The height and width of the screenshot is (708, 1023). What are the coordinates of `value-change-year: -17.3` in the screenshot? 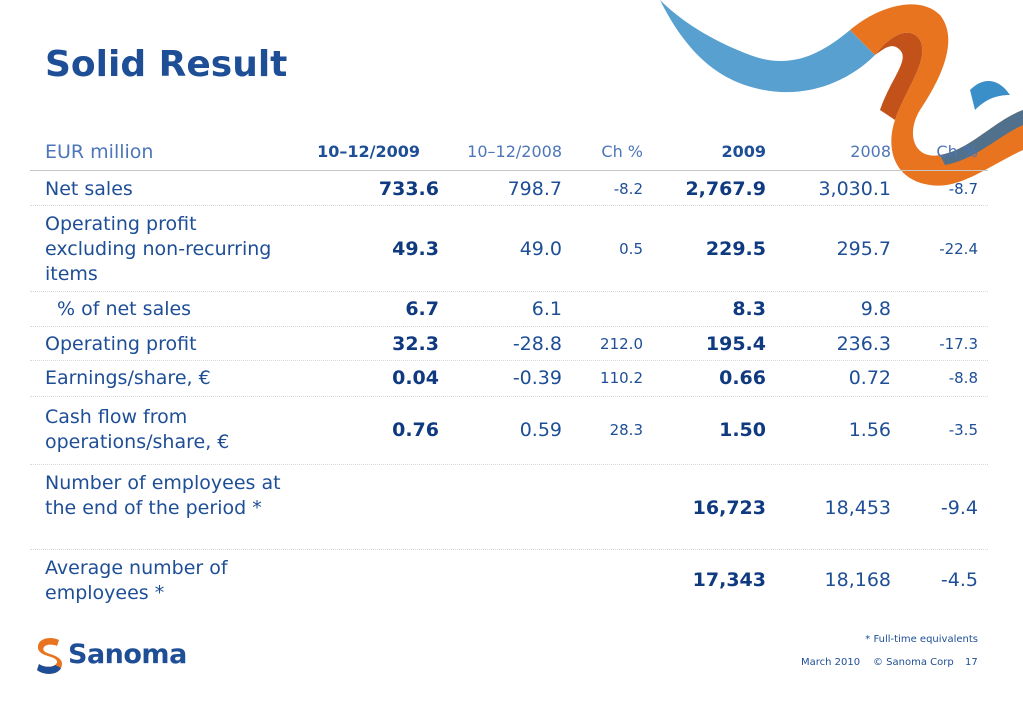 It's located at (958, 344).